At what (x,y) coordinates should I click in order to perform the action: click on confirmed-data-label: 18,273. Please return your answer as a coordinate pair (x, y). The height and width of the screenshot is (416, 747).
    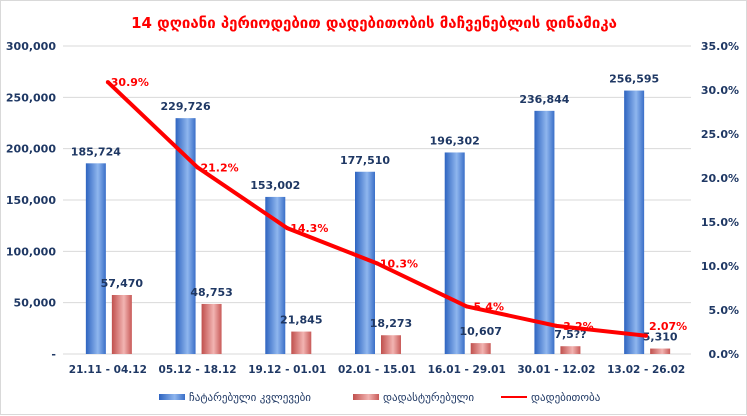
    Looking at the image, I should click on (391, 323).